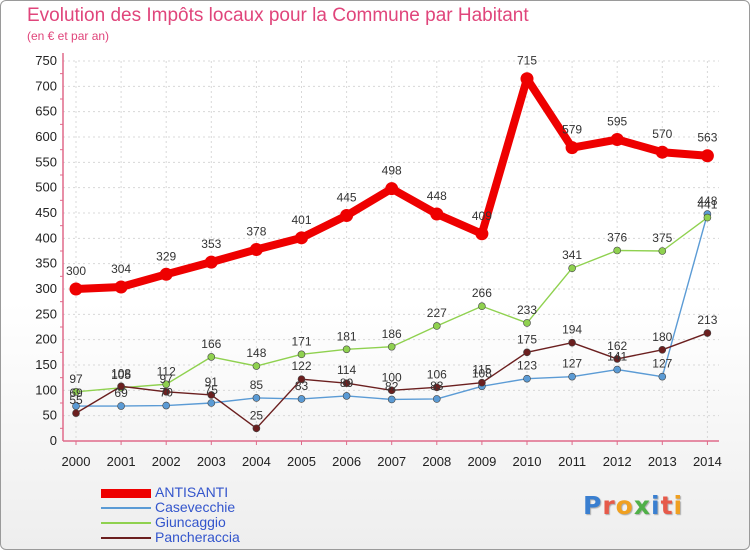 The width and height of the screenshot is (750, 550). Describe the element at coordinates (437, 374) in the screenshot. I see `data-label: 106` at that location.